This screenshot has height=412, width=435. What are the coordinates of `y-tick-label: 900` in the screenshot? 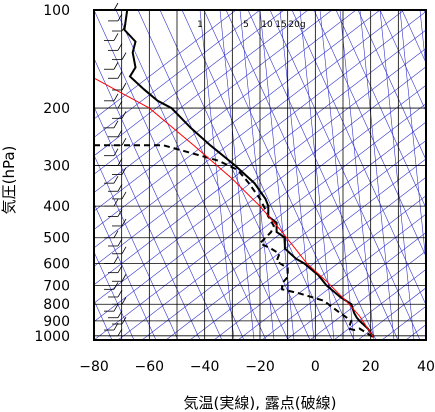 It's located at (56, 322).